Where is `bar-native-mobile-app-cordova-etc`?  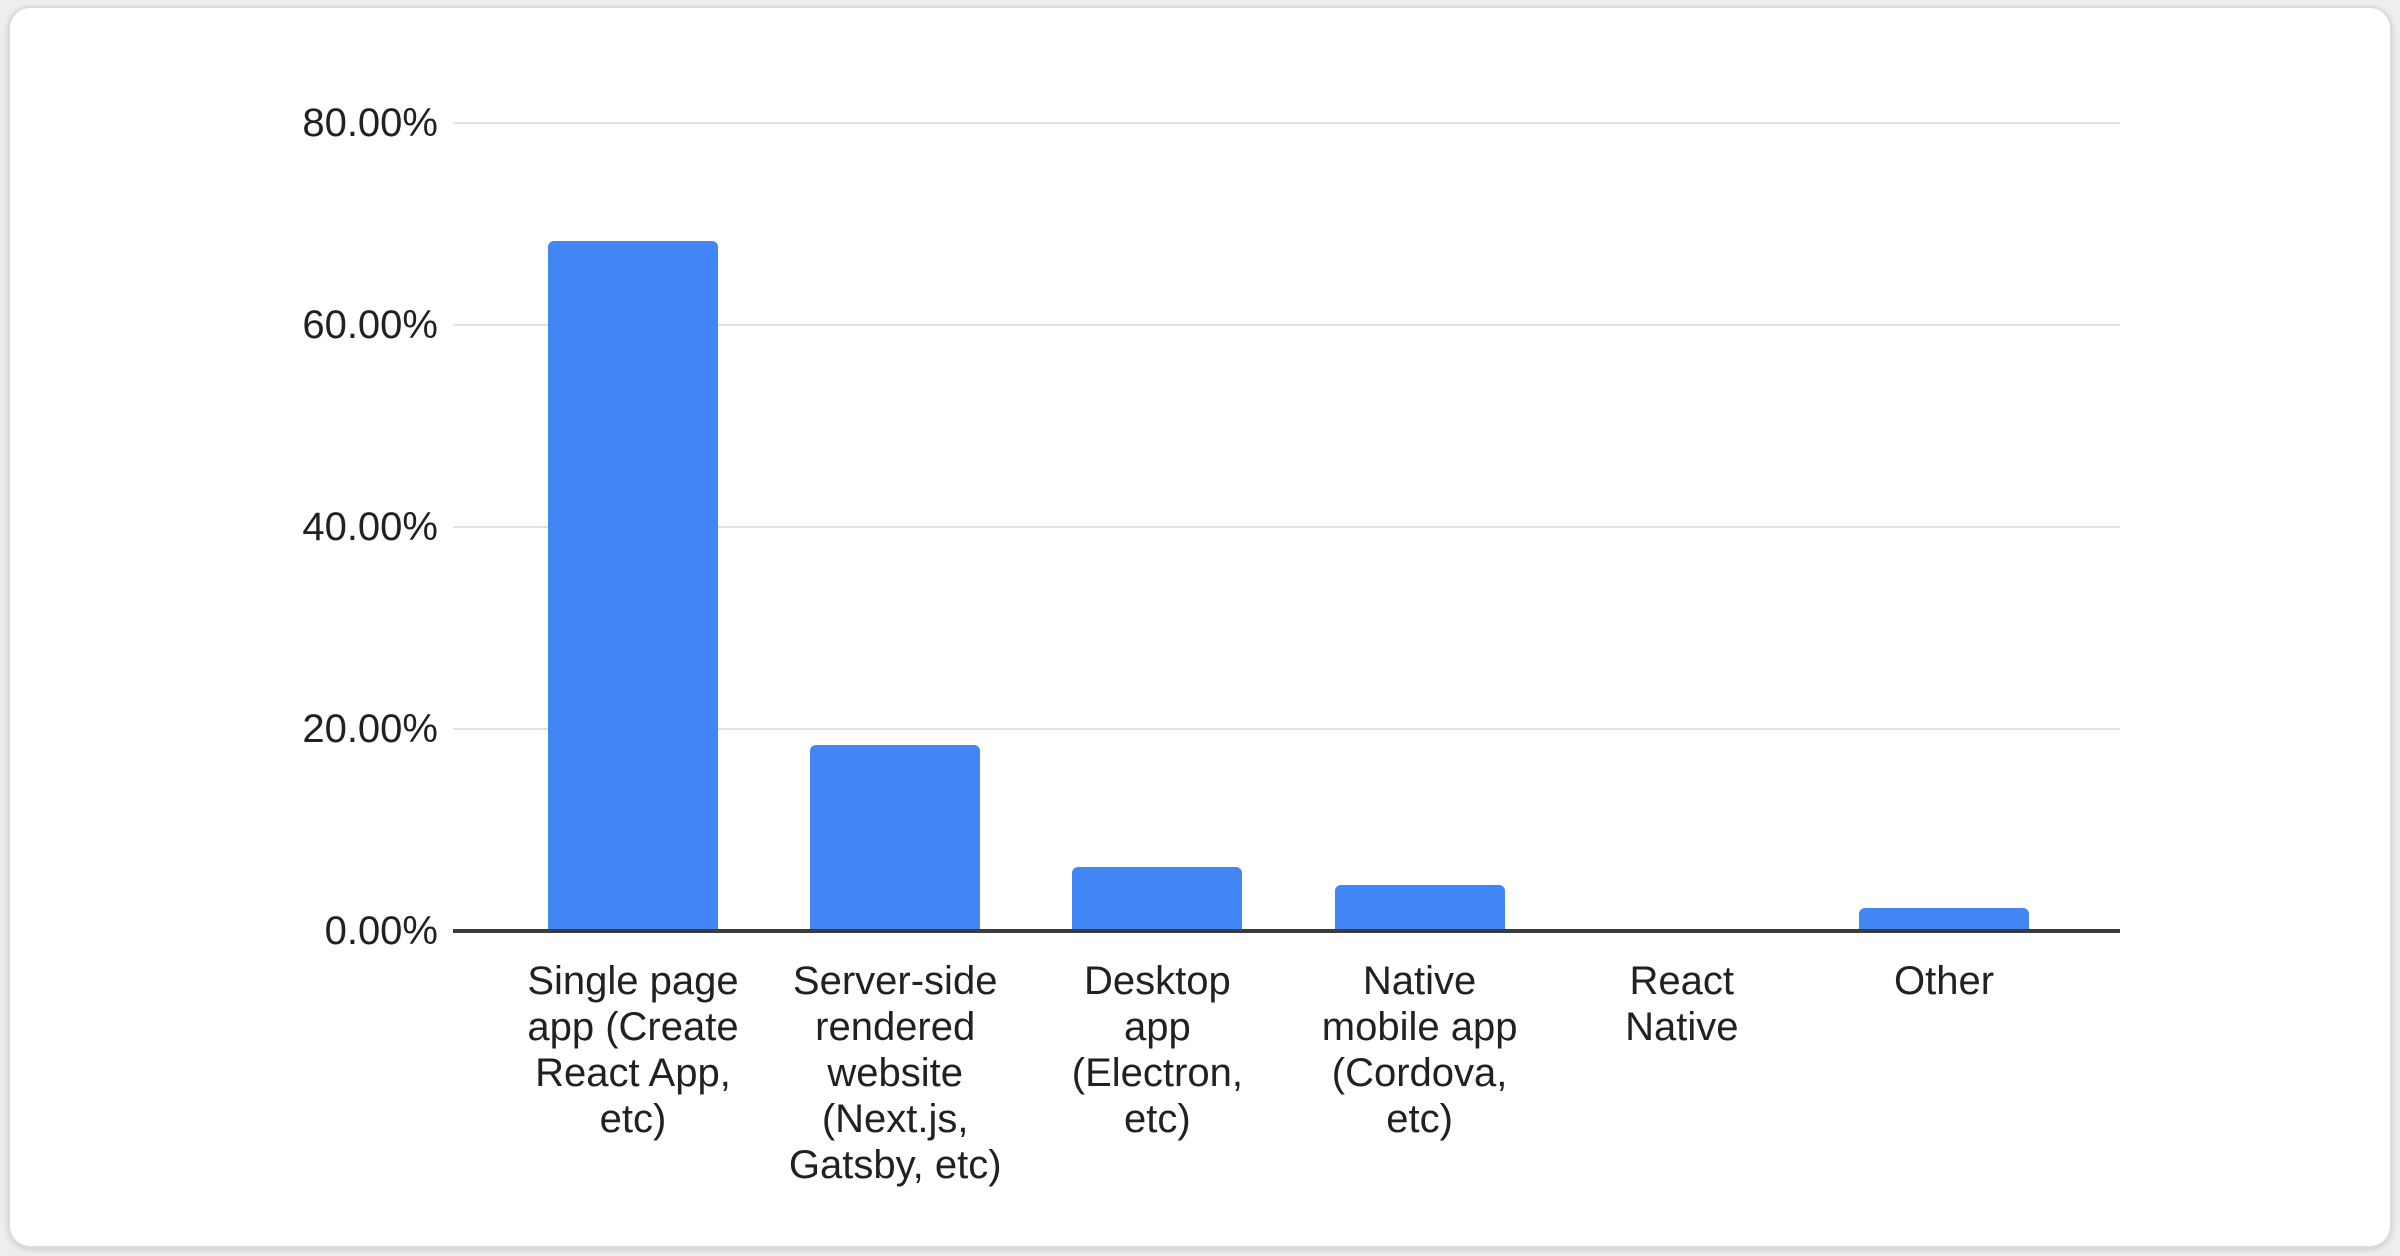
bar-native-mobile-app-cordova-etc is located at coordinates (1419, 907).